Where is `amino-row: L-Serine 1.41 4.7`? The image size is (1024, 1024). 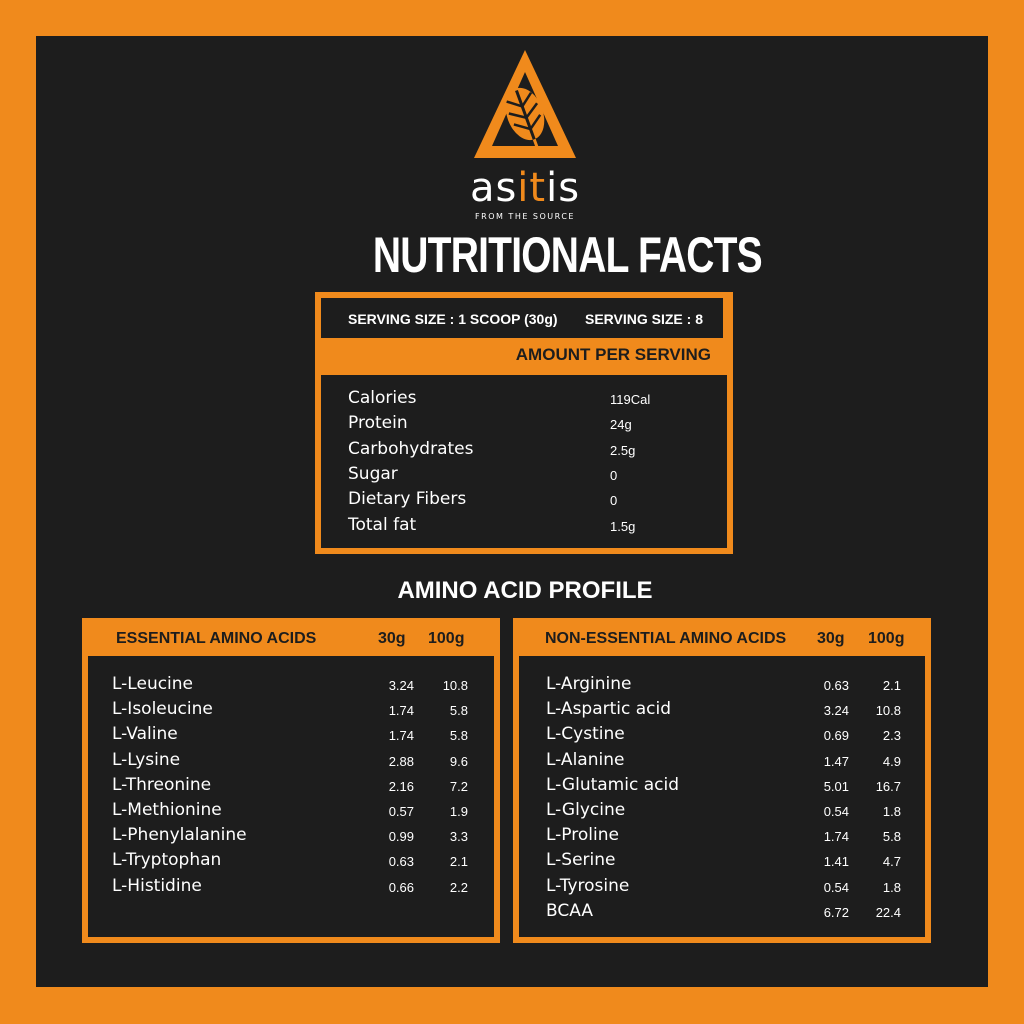
amino-row: L-Serine 1.41 4.7 is located at coordinates (735, 862).